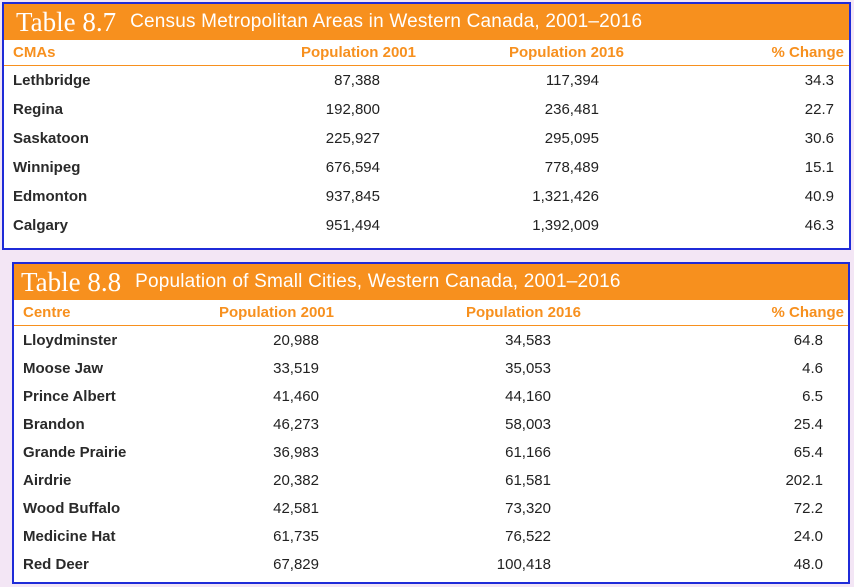 Image resolution: width=854 pixels, height=587 pixels. Describe the element at coordinates (296, 452) in the screenshot. I see `cell-value: 36,983` at that location.